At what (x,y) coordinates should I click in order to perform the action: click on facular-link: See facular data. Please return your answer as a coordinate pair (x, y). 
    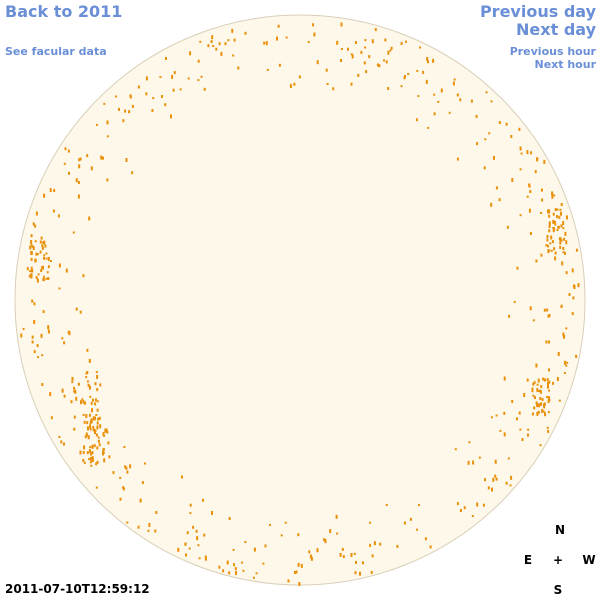
    Looking at the image, I should click on (56, 51).